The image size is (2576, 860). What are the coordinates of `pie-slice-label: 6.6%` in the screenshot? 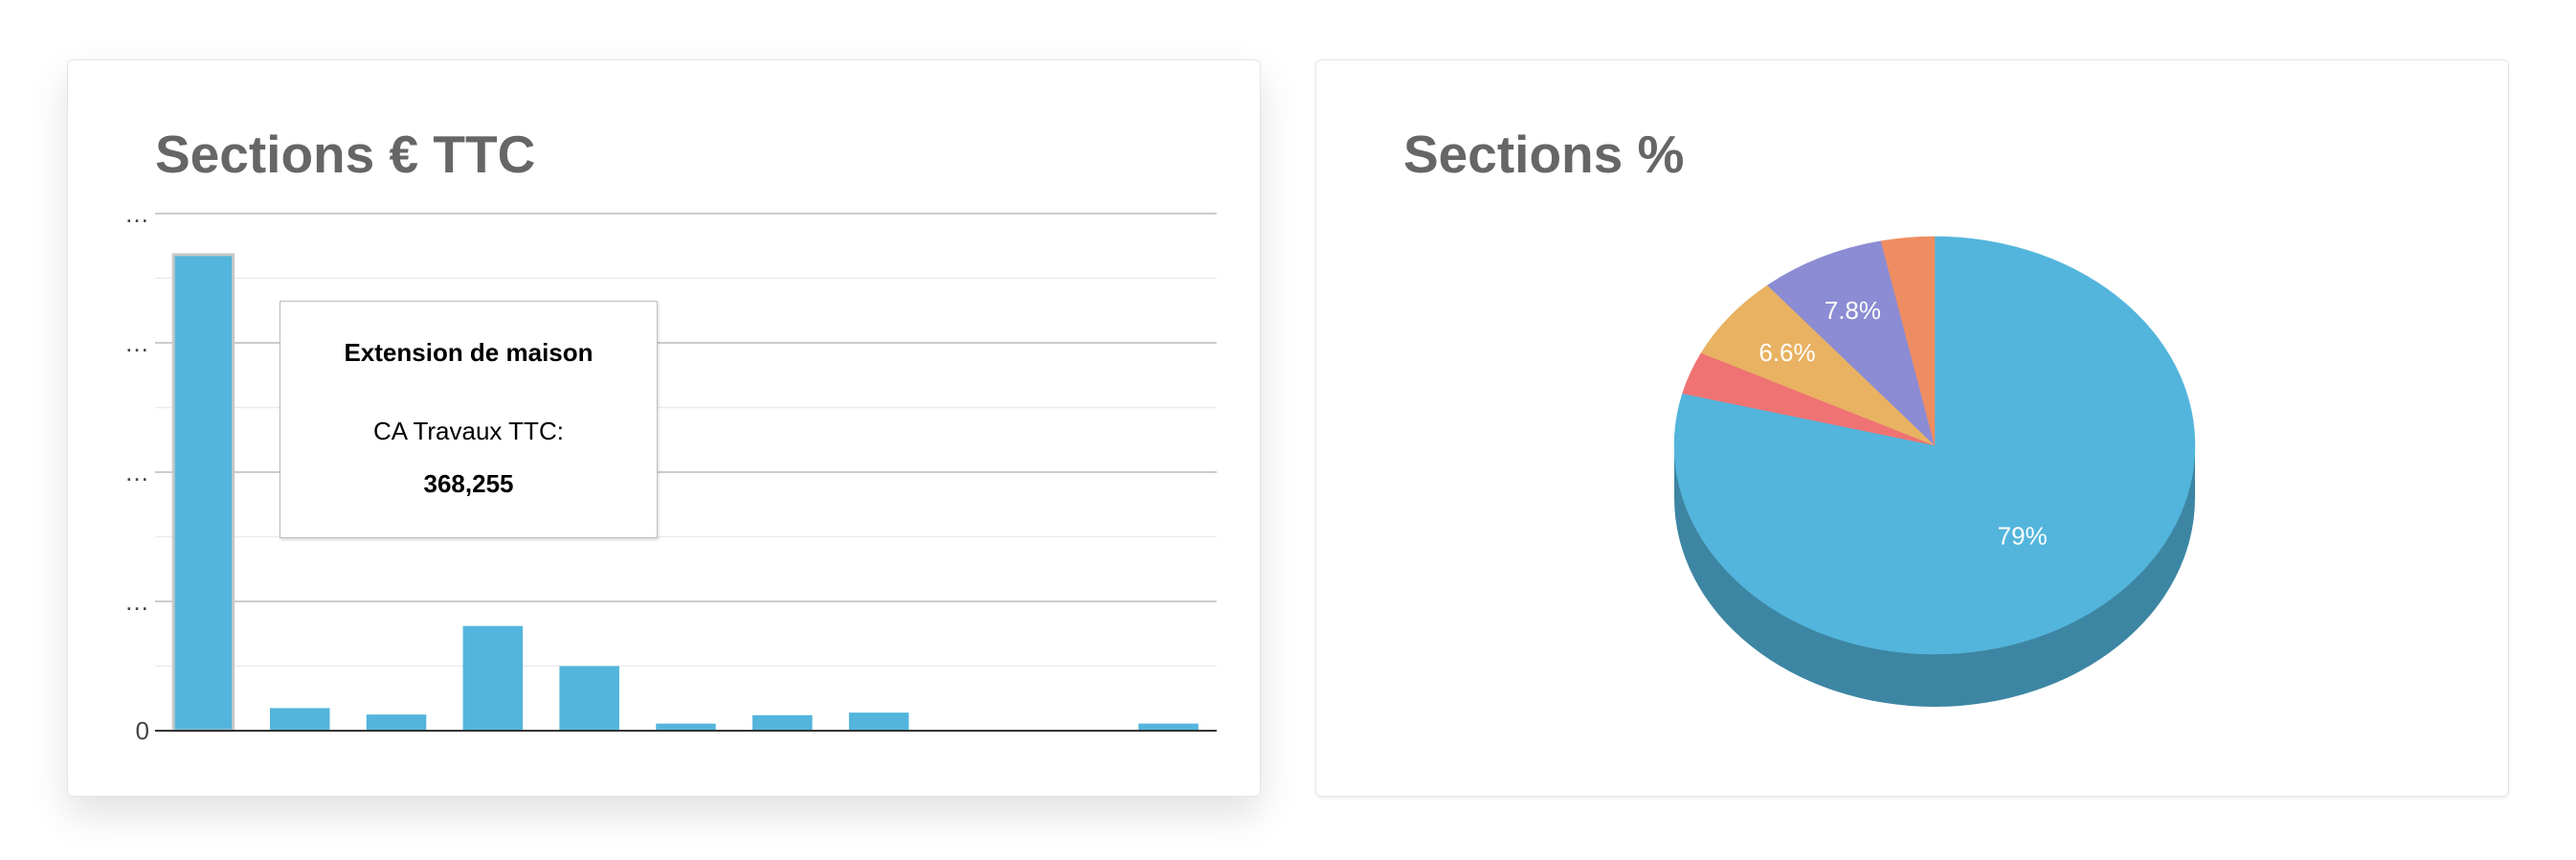 It's located at (1787, 353).